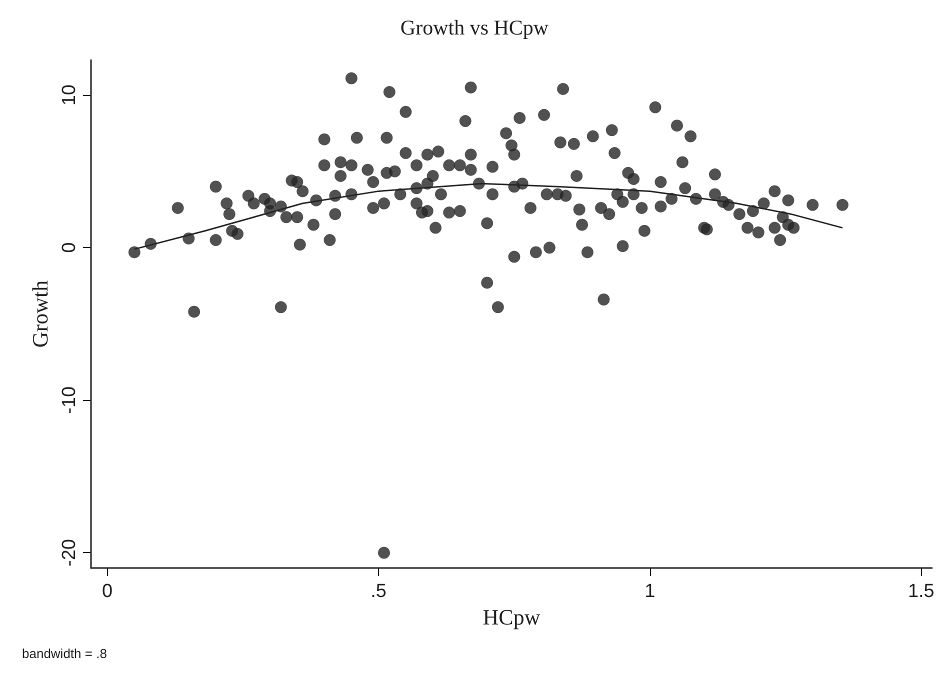 This screenshot has height=678, width=949. Describe the element at coordinates (64, 653) in the screenshot. I see `text: bandwidth = .8` at that location.